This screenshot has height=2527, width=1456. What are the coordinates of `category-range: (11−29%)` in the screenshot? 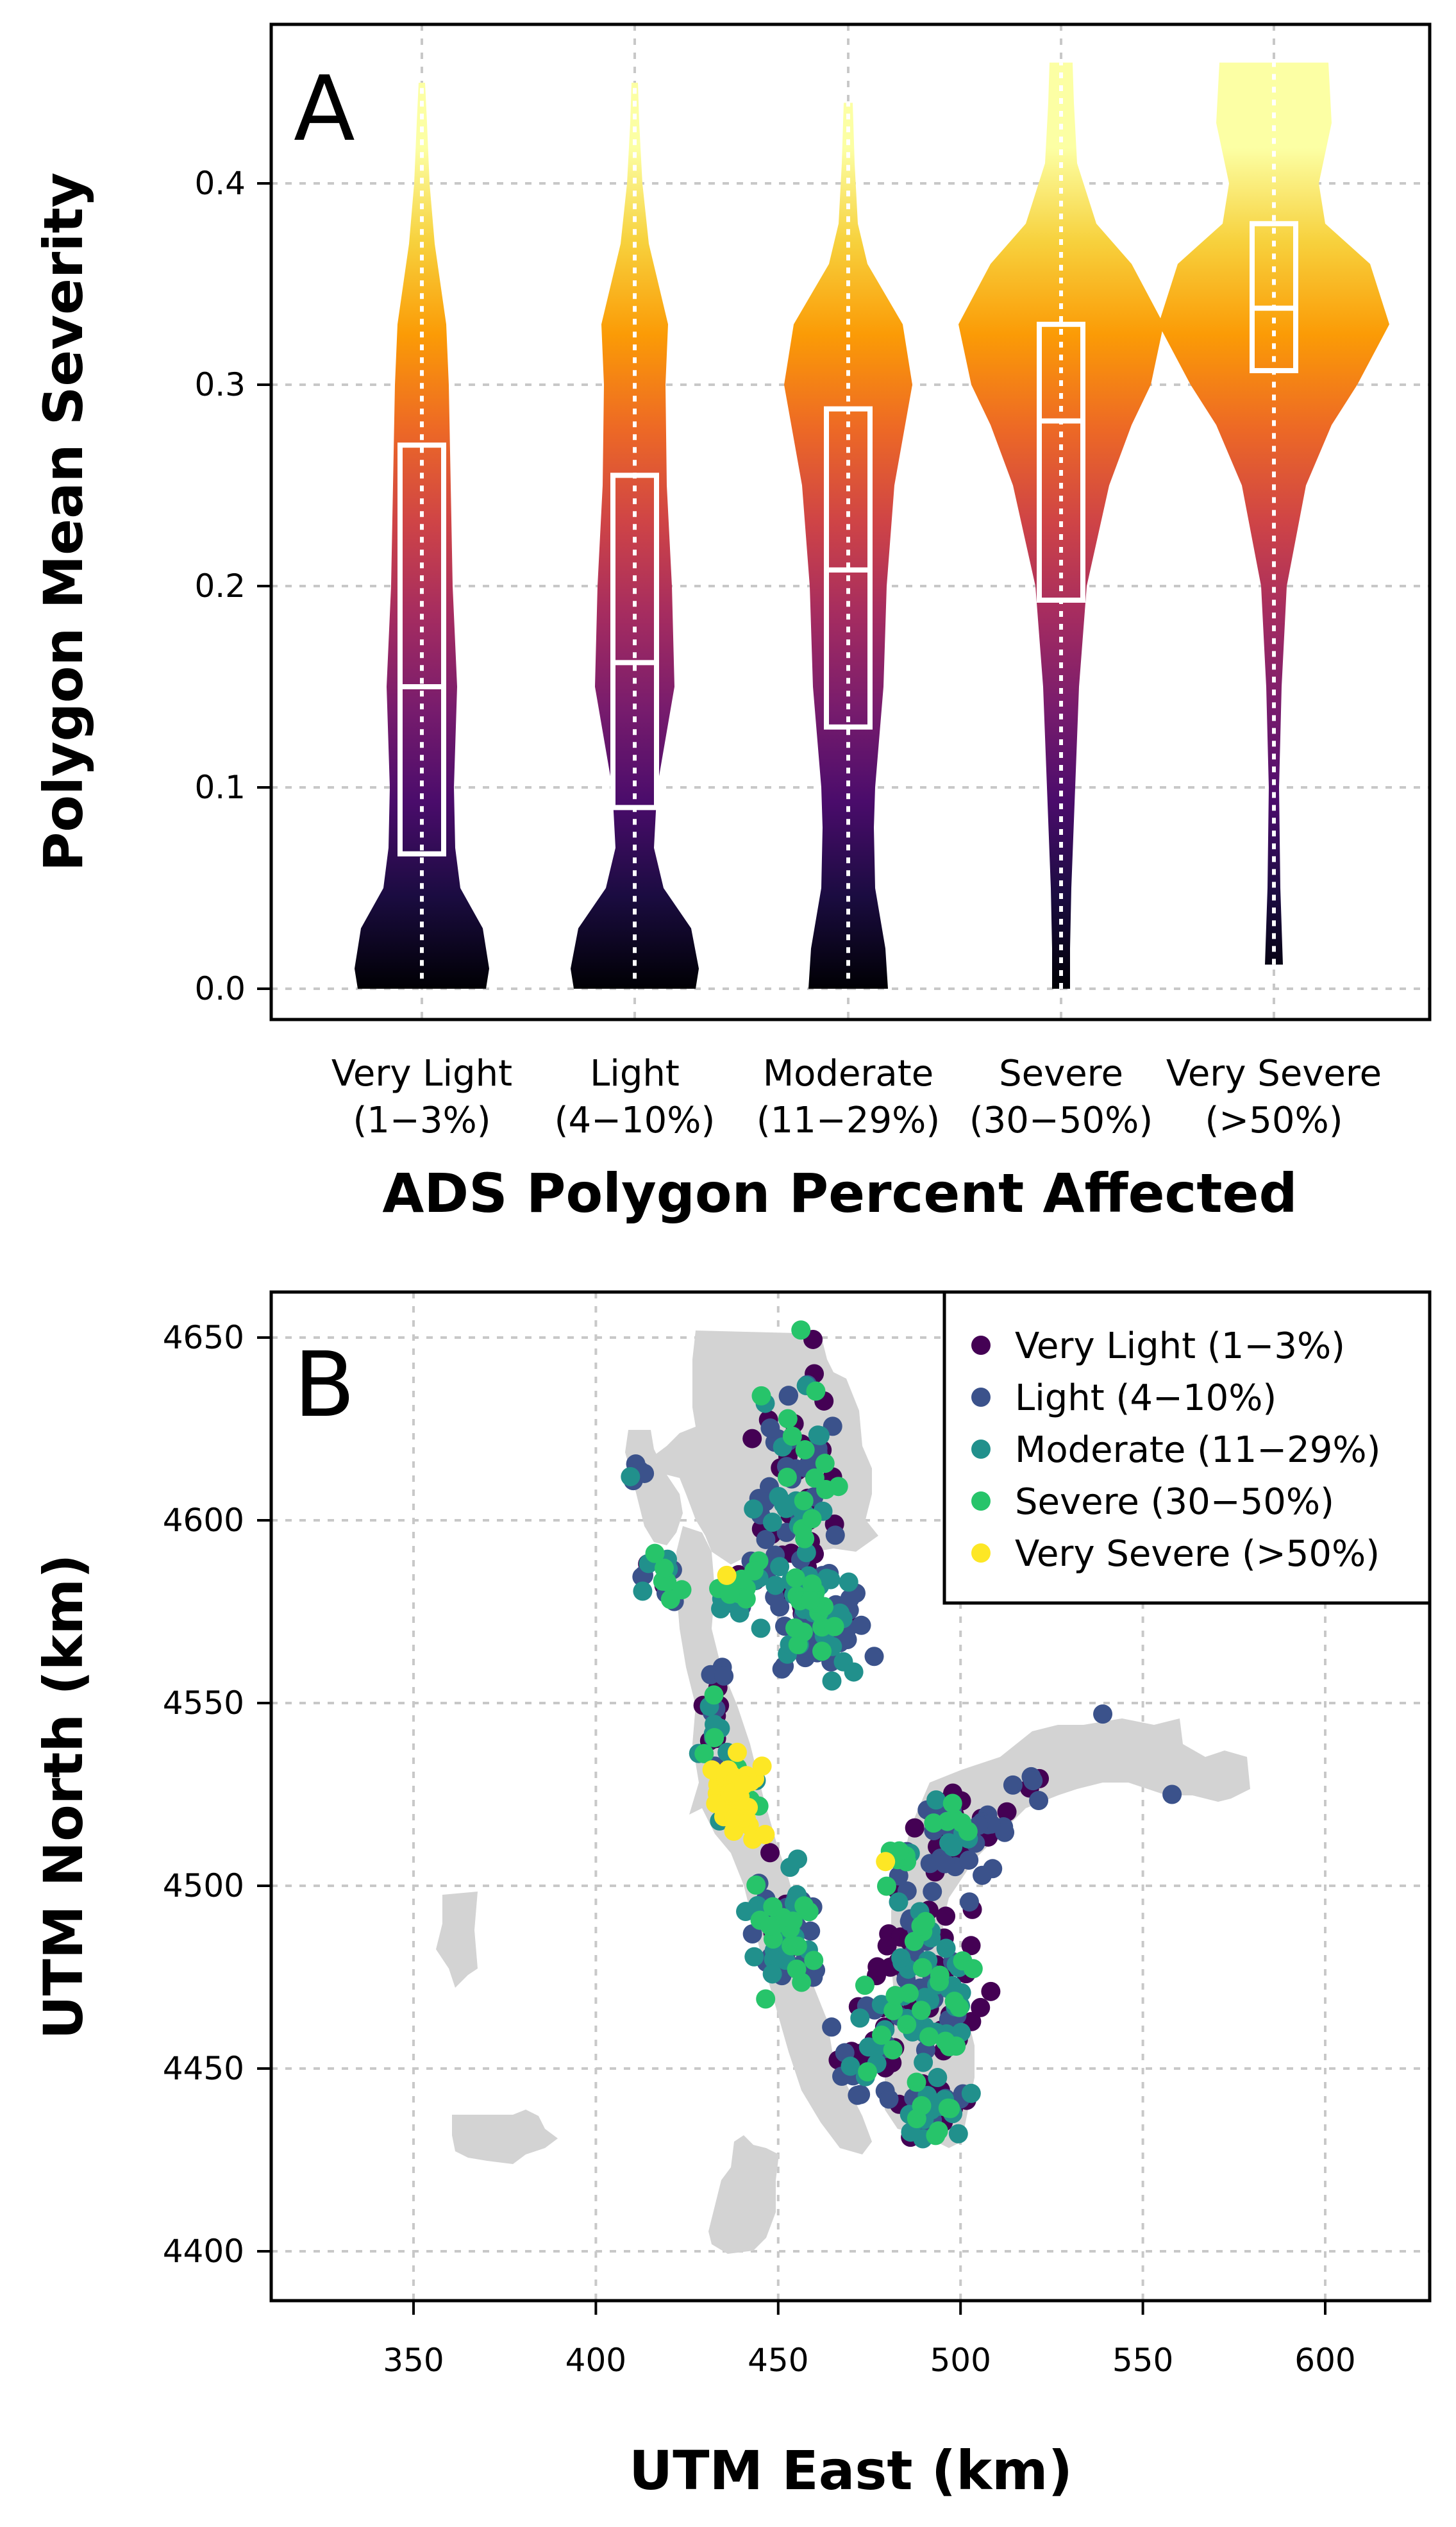 It's located at (849, 1120).